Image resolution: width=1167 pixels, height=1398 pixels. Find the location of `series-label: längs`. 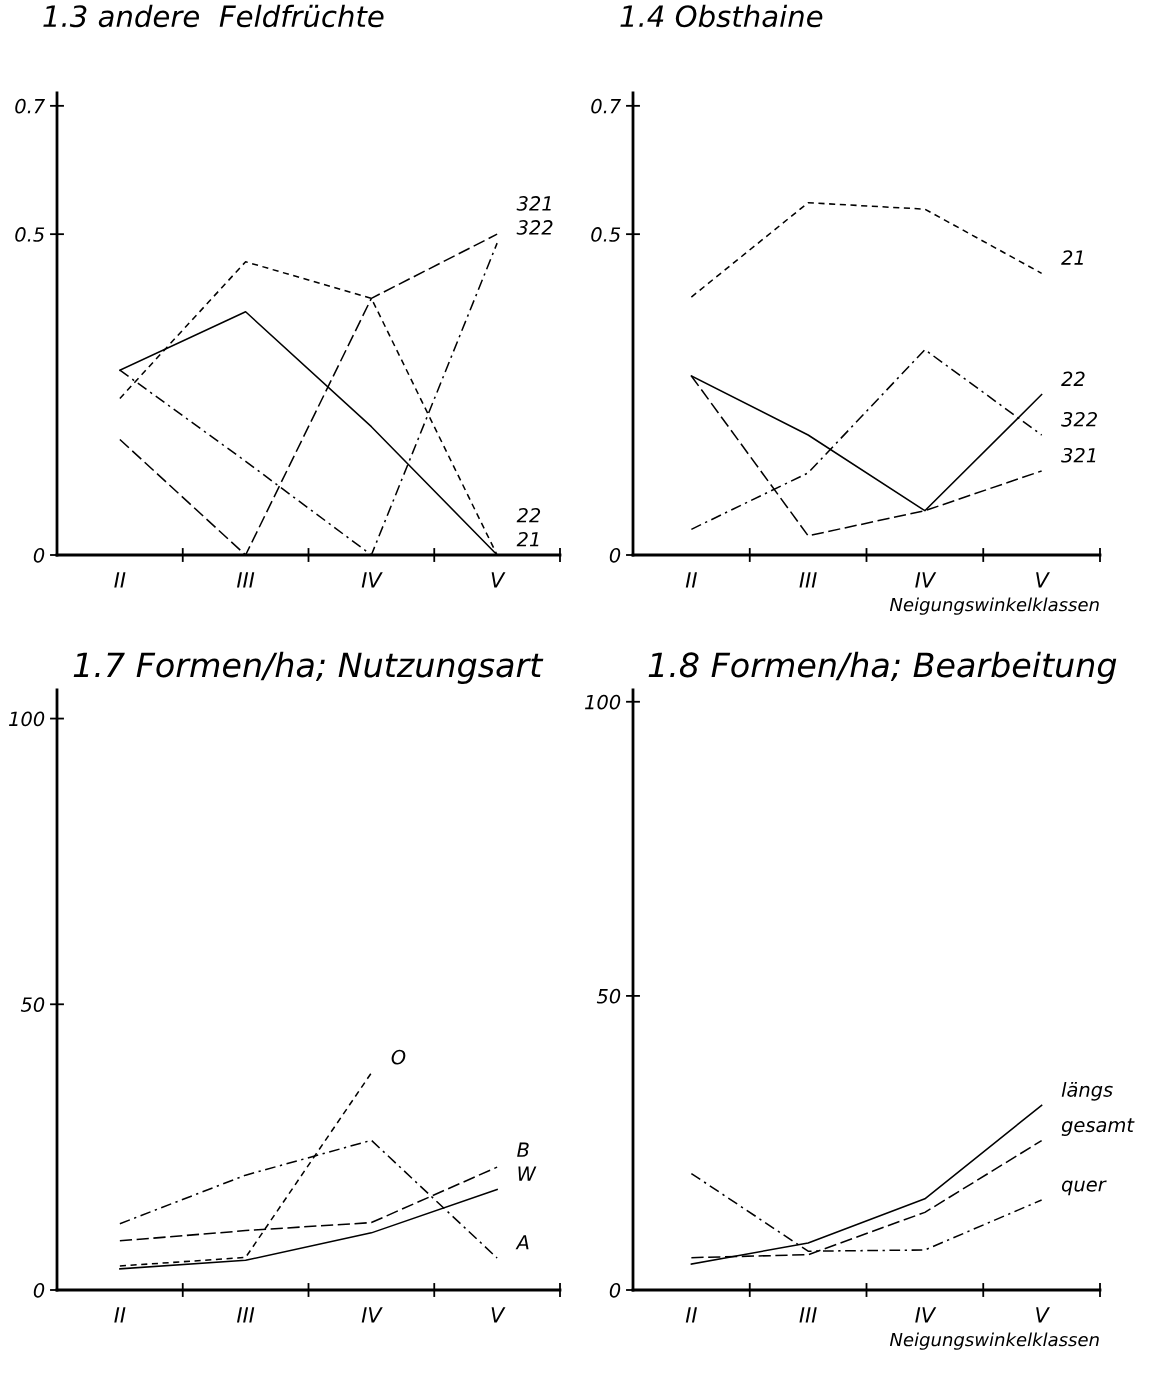

series-label: längs is located at coordinates (1087, 1091).